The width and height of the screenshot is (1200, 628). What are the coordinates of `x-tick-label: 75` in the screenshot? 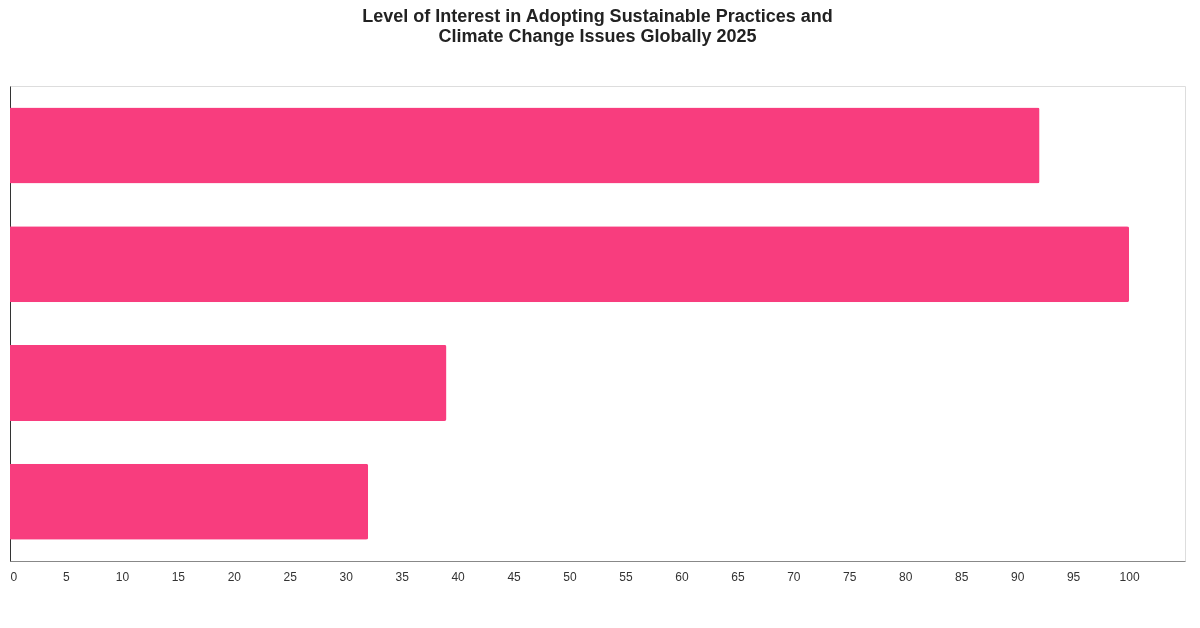 It's located at (850, 576).